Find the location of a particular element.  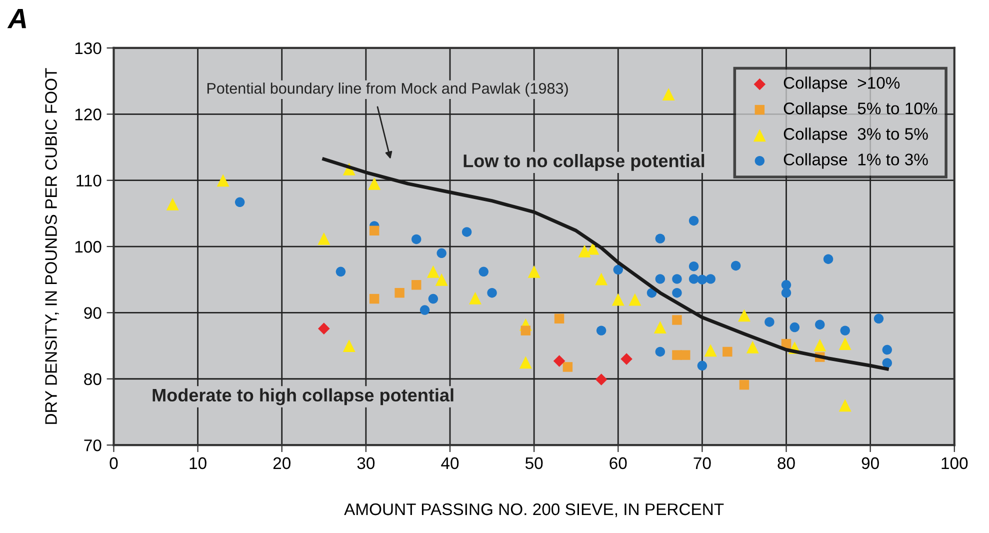

y-tick-label: 110 is located at coordinates (89, 180).